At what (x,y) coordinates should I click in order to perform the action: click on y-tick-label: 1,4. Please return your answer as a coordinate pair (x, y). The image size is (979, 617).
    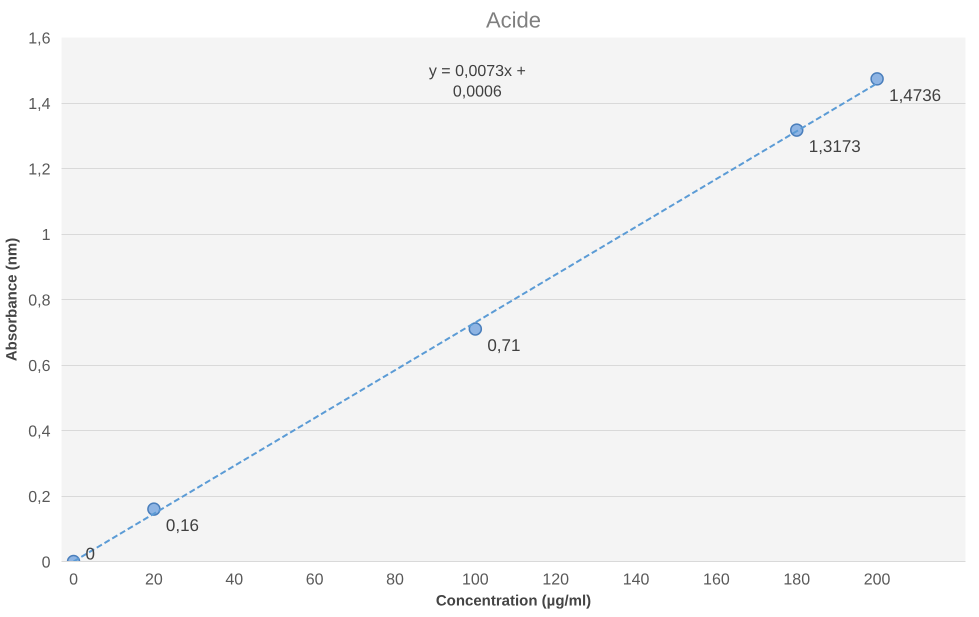
    Looking at the image, I should click on (39, 104).